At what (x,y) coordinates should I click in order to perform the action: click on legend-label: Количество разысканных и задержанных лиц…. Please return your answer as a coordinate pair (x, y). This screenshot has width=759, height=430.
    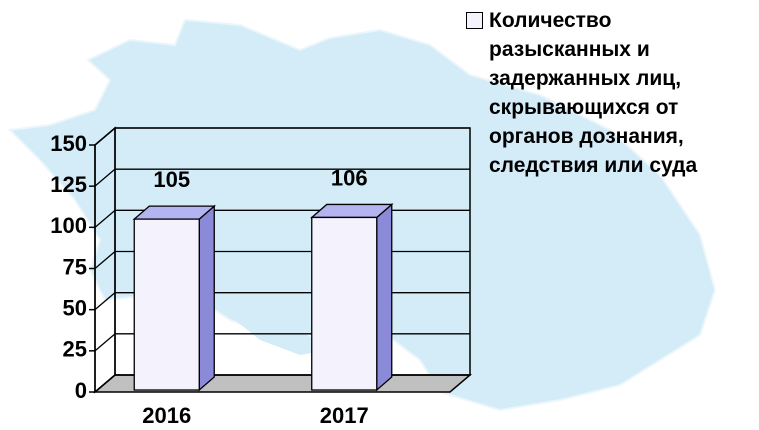
    Looking at the image, I should click on (593, 93).